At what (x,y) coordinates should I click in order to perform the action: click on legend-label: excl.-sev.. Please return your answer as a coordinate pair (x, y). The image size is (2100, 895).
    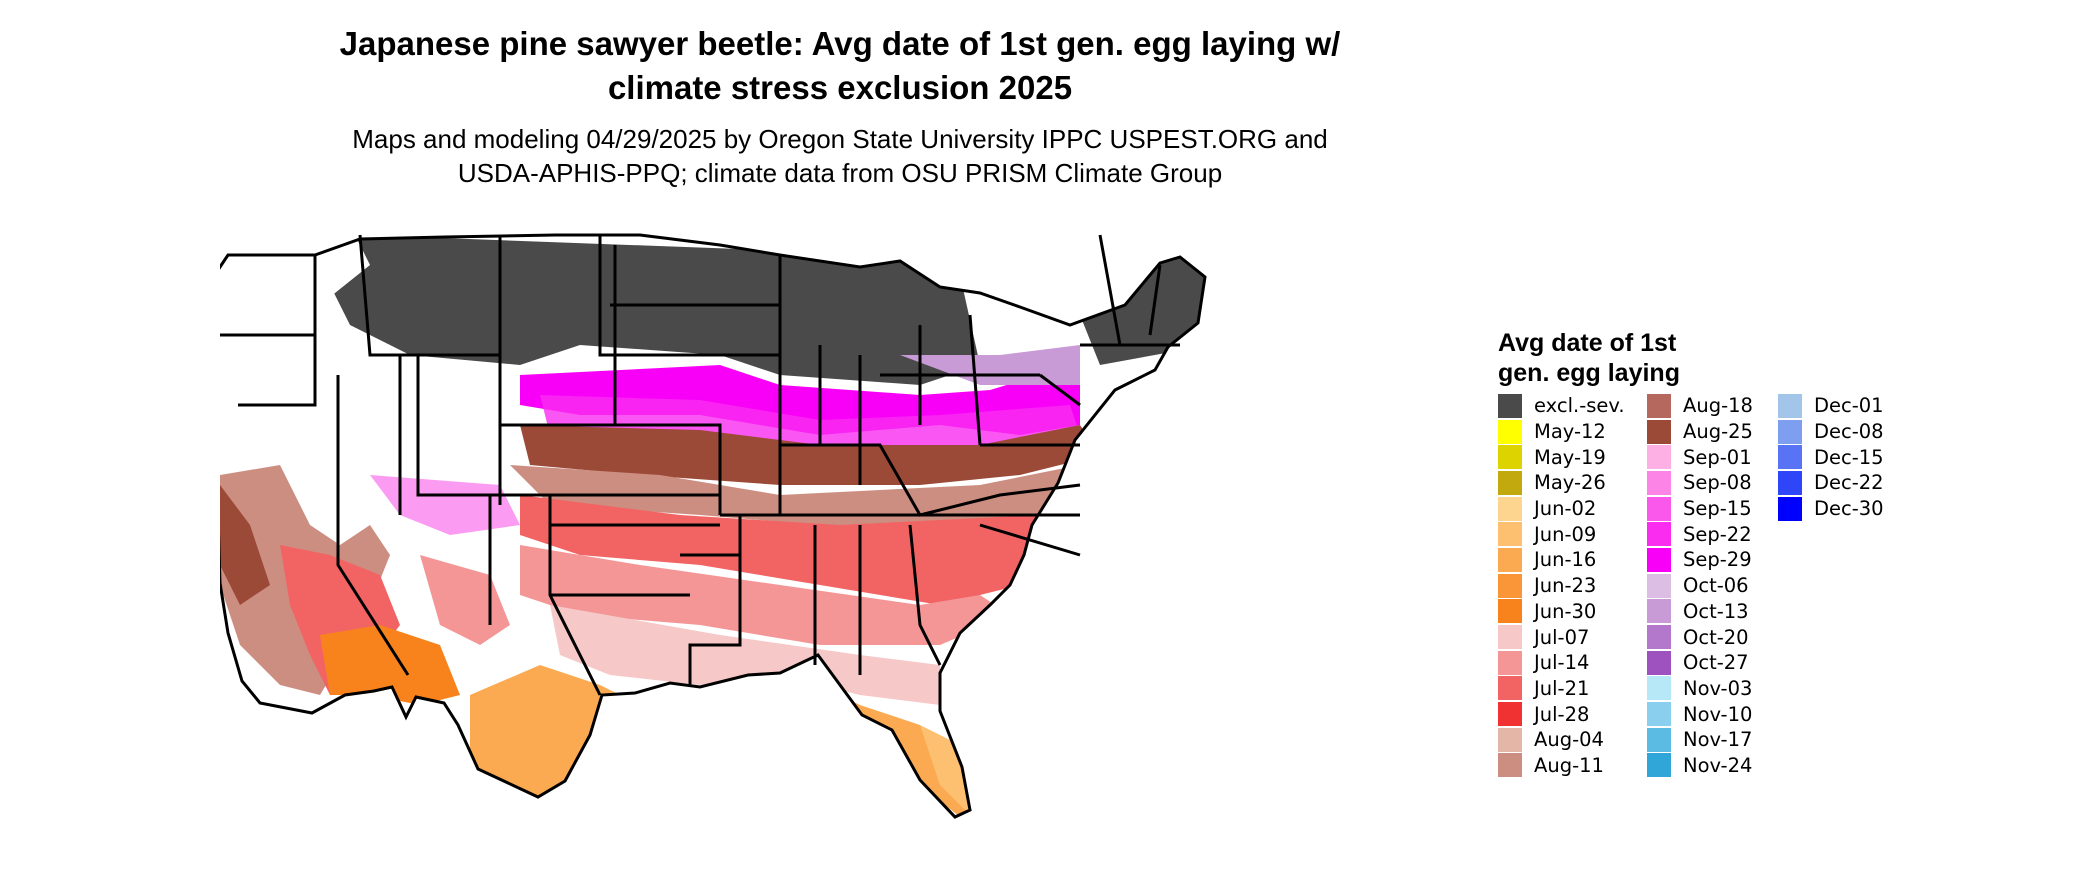
    Looking at the image, I should click on (1579, 406).